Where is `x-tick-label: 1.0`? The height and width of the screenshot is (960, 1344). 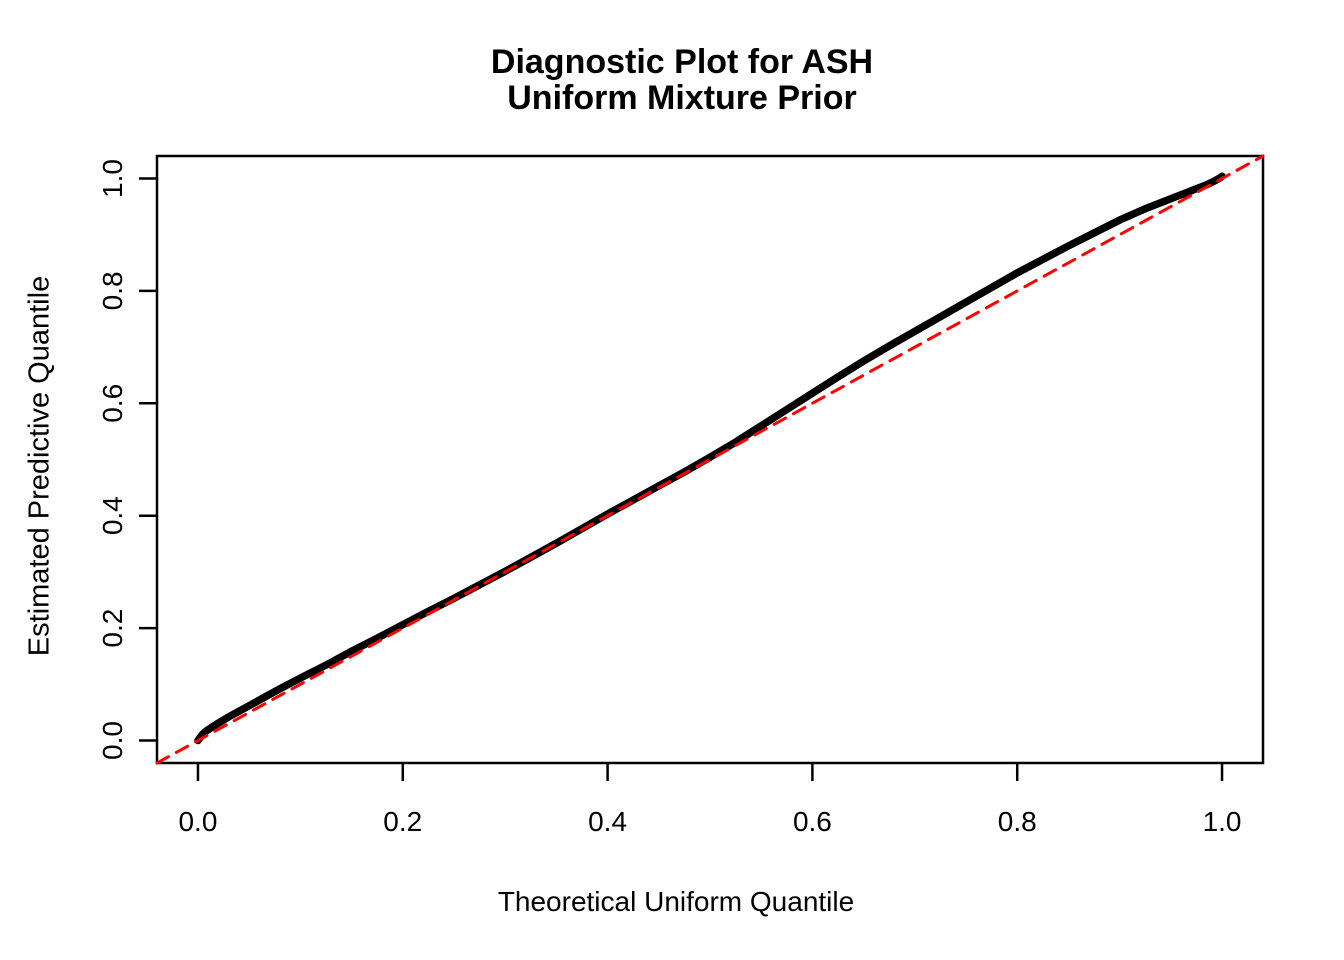
x-tick-label: 1.0 is located at coordinates (1222, 821).